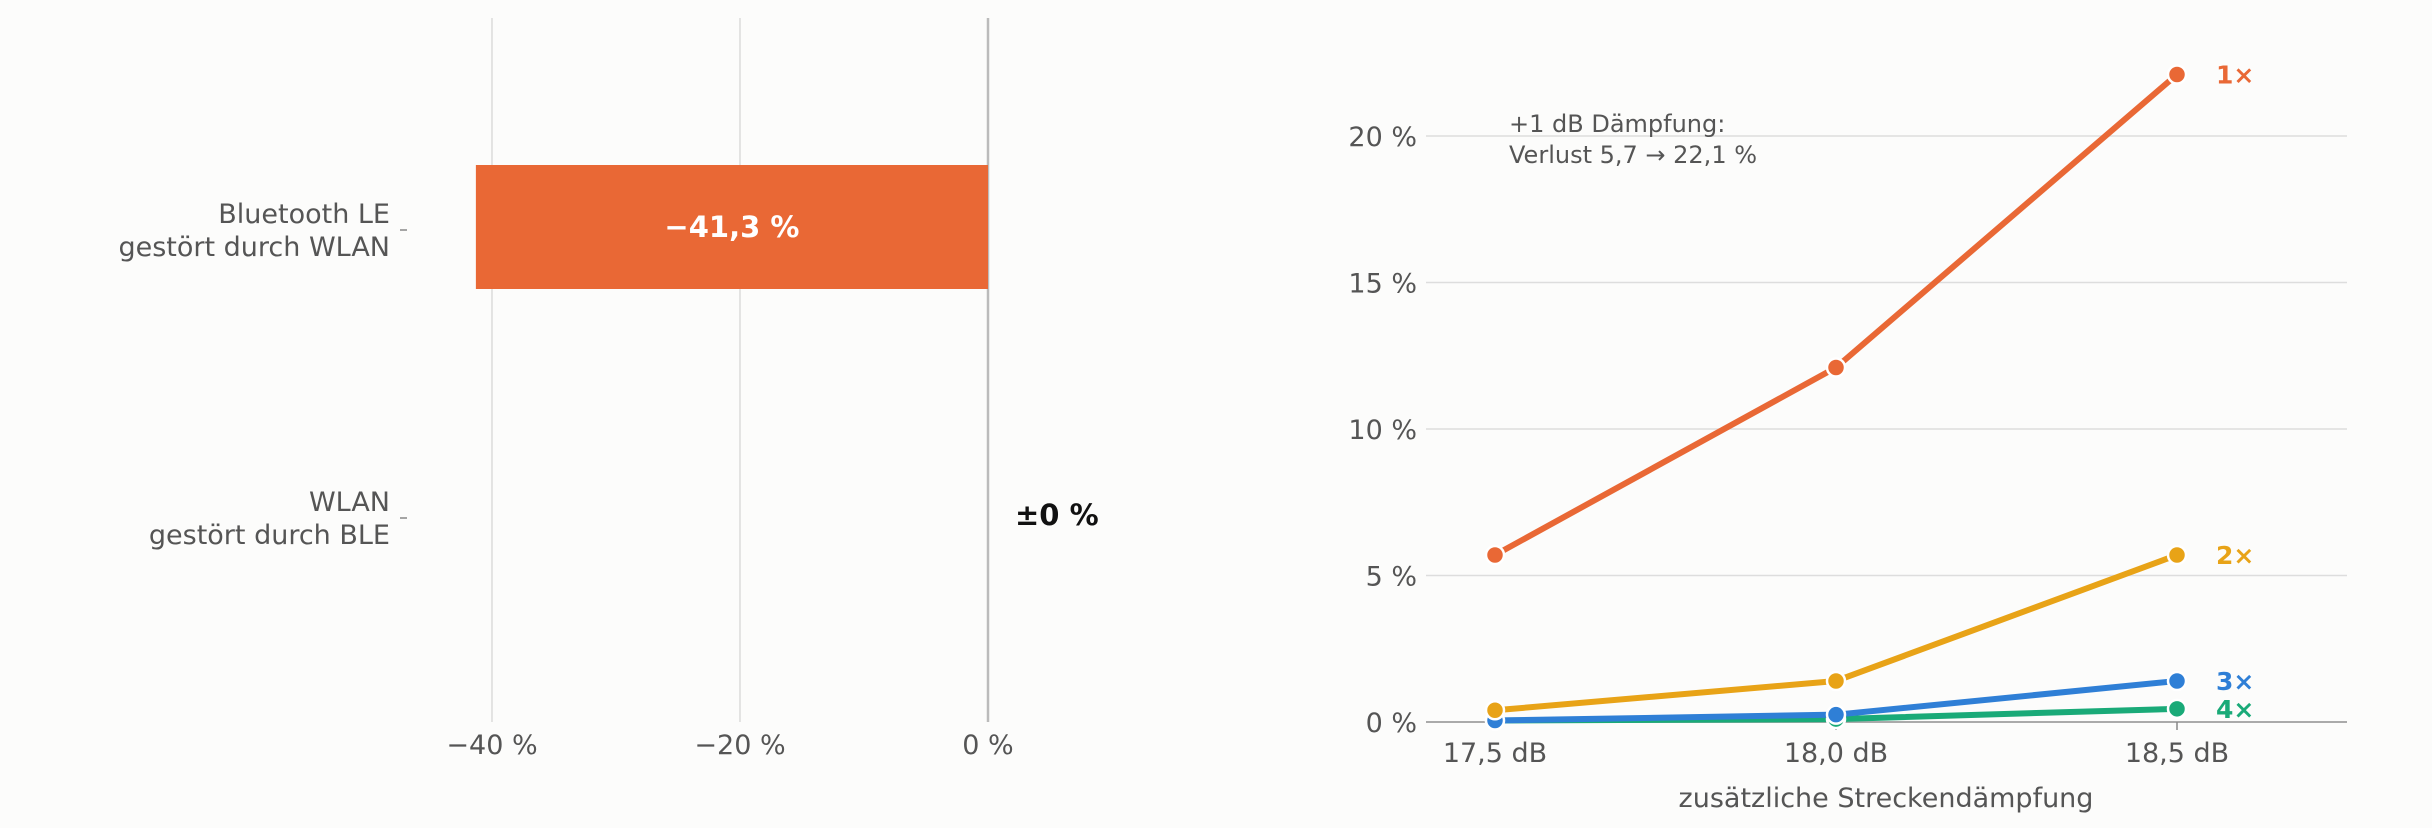  Describe the element at coordinates (1382, 430) in the screenshot. I see `y-tick-label: 10 %` at that location.